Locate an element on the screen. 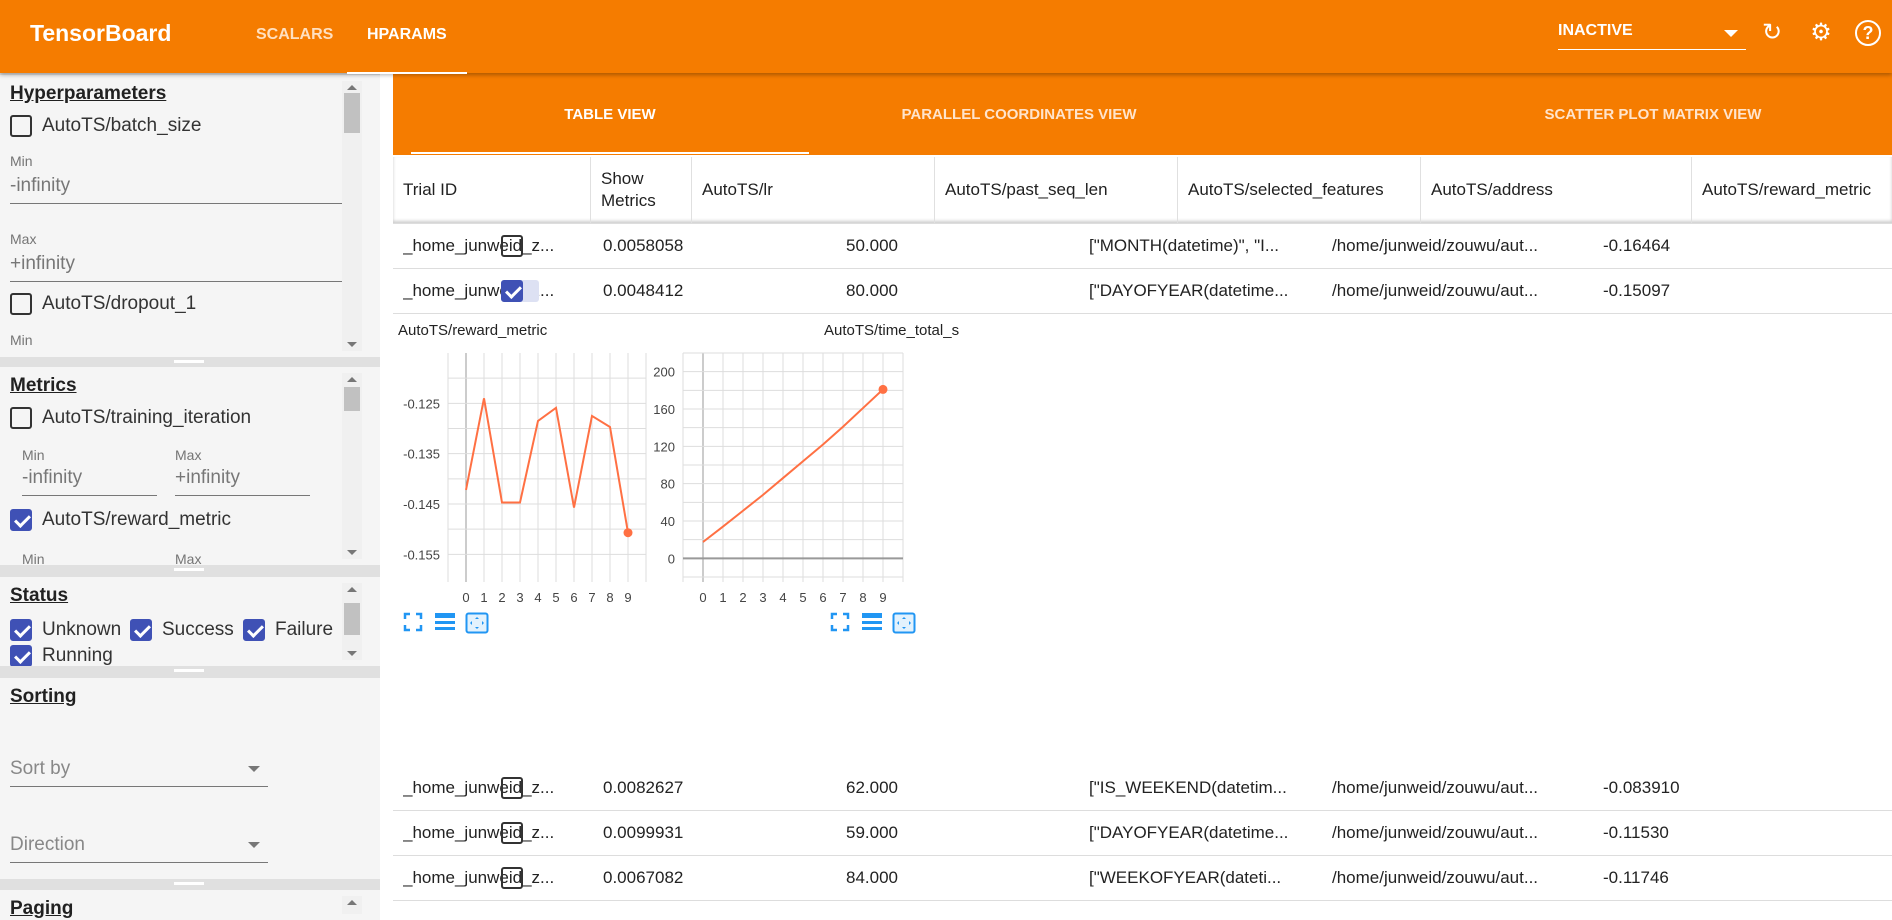 The width and height of the screenshot is (1892, 920). tab-scatter-plot-matrix-view: SCATTER PLOT MATRIX VIEW is located at coordinates (1653, 114).